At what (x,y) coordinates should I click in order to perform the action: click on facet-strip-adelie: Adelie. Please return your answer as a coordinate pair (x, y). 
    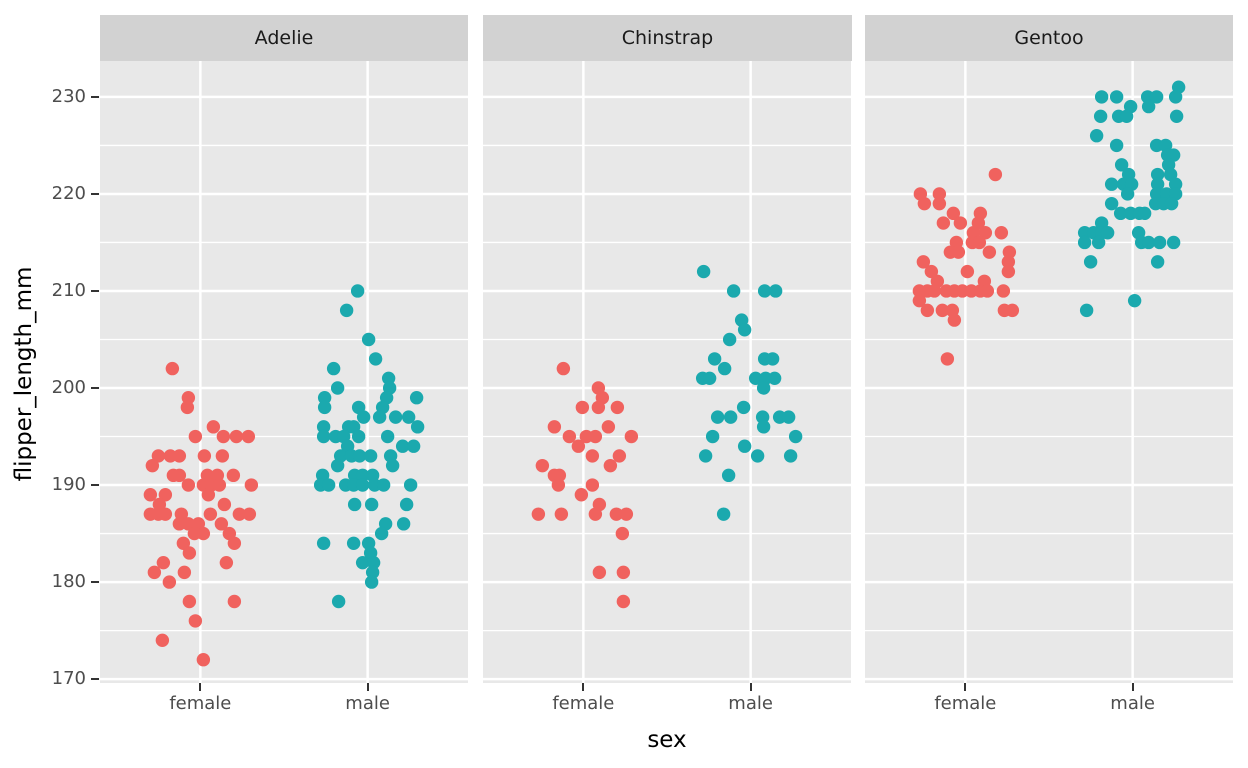
    Looking at the image, I should click on (284, 38).